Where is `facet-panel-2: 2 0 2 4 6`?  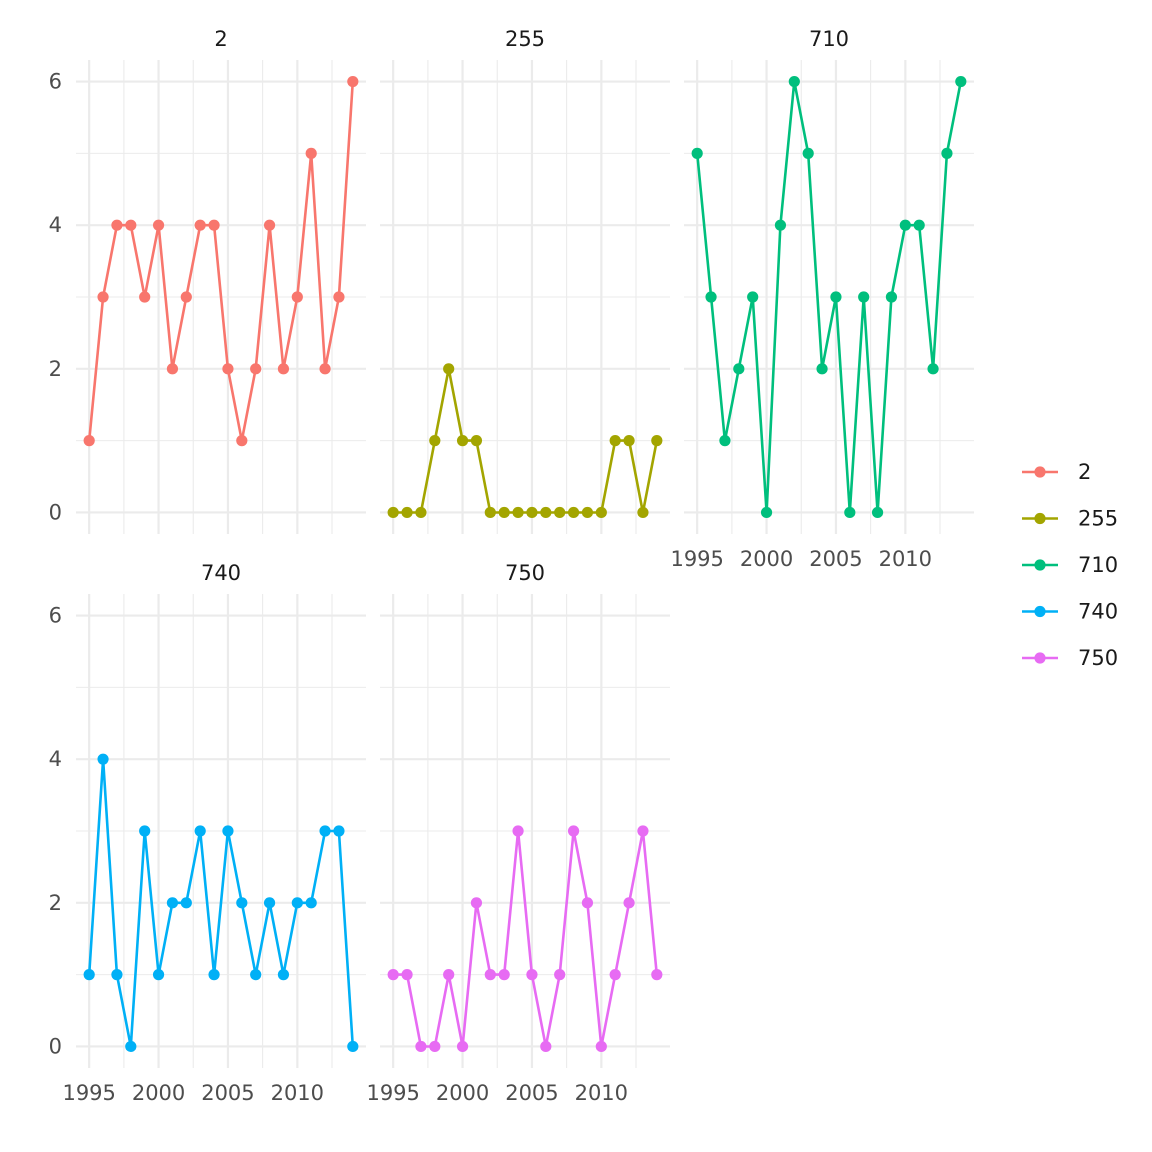
facet-panel-2: 2 0 2 4 6 is located at coordinates (207, 280).